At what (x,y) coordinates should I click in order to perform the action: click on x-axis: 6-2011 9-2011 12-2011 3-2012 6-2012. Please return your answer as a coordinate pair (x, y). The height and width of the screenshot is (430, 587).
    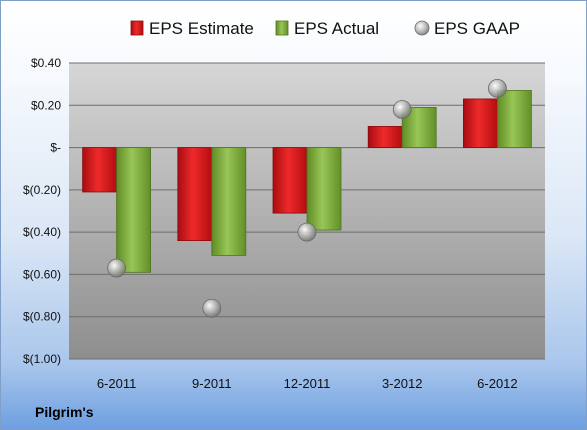
    Looking at the image, I should click on (307, 383).